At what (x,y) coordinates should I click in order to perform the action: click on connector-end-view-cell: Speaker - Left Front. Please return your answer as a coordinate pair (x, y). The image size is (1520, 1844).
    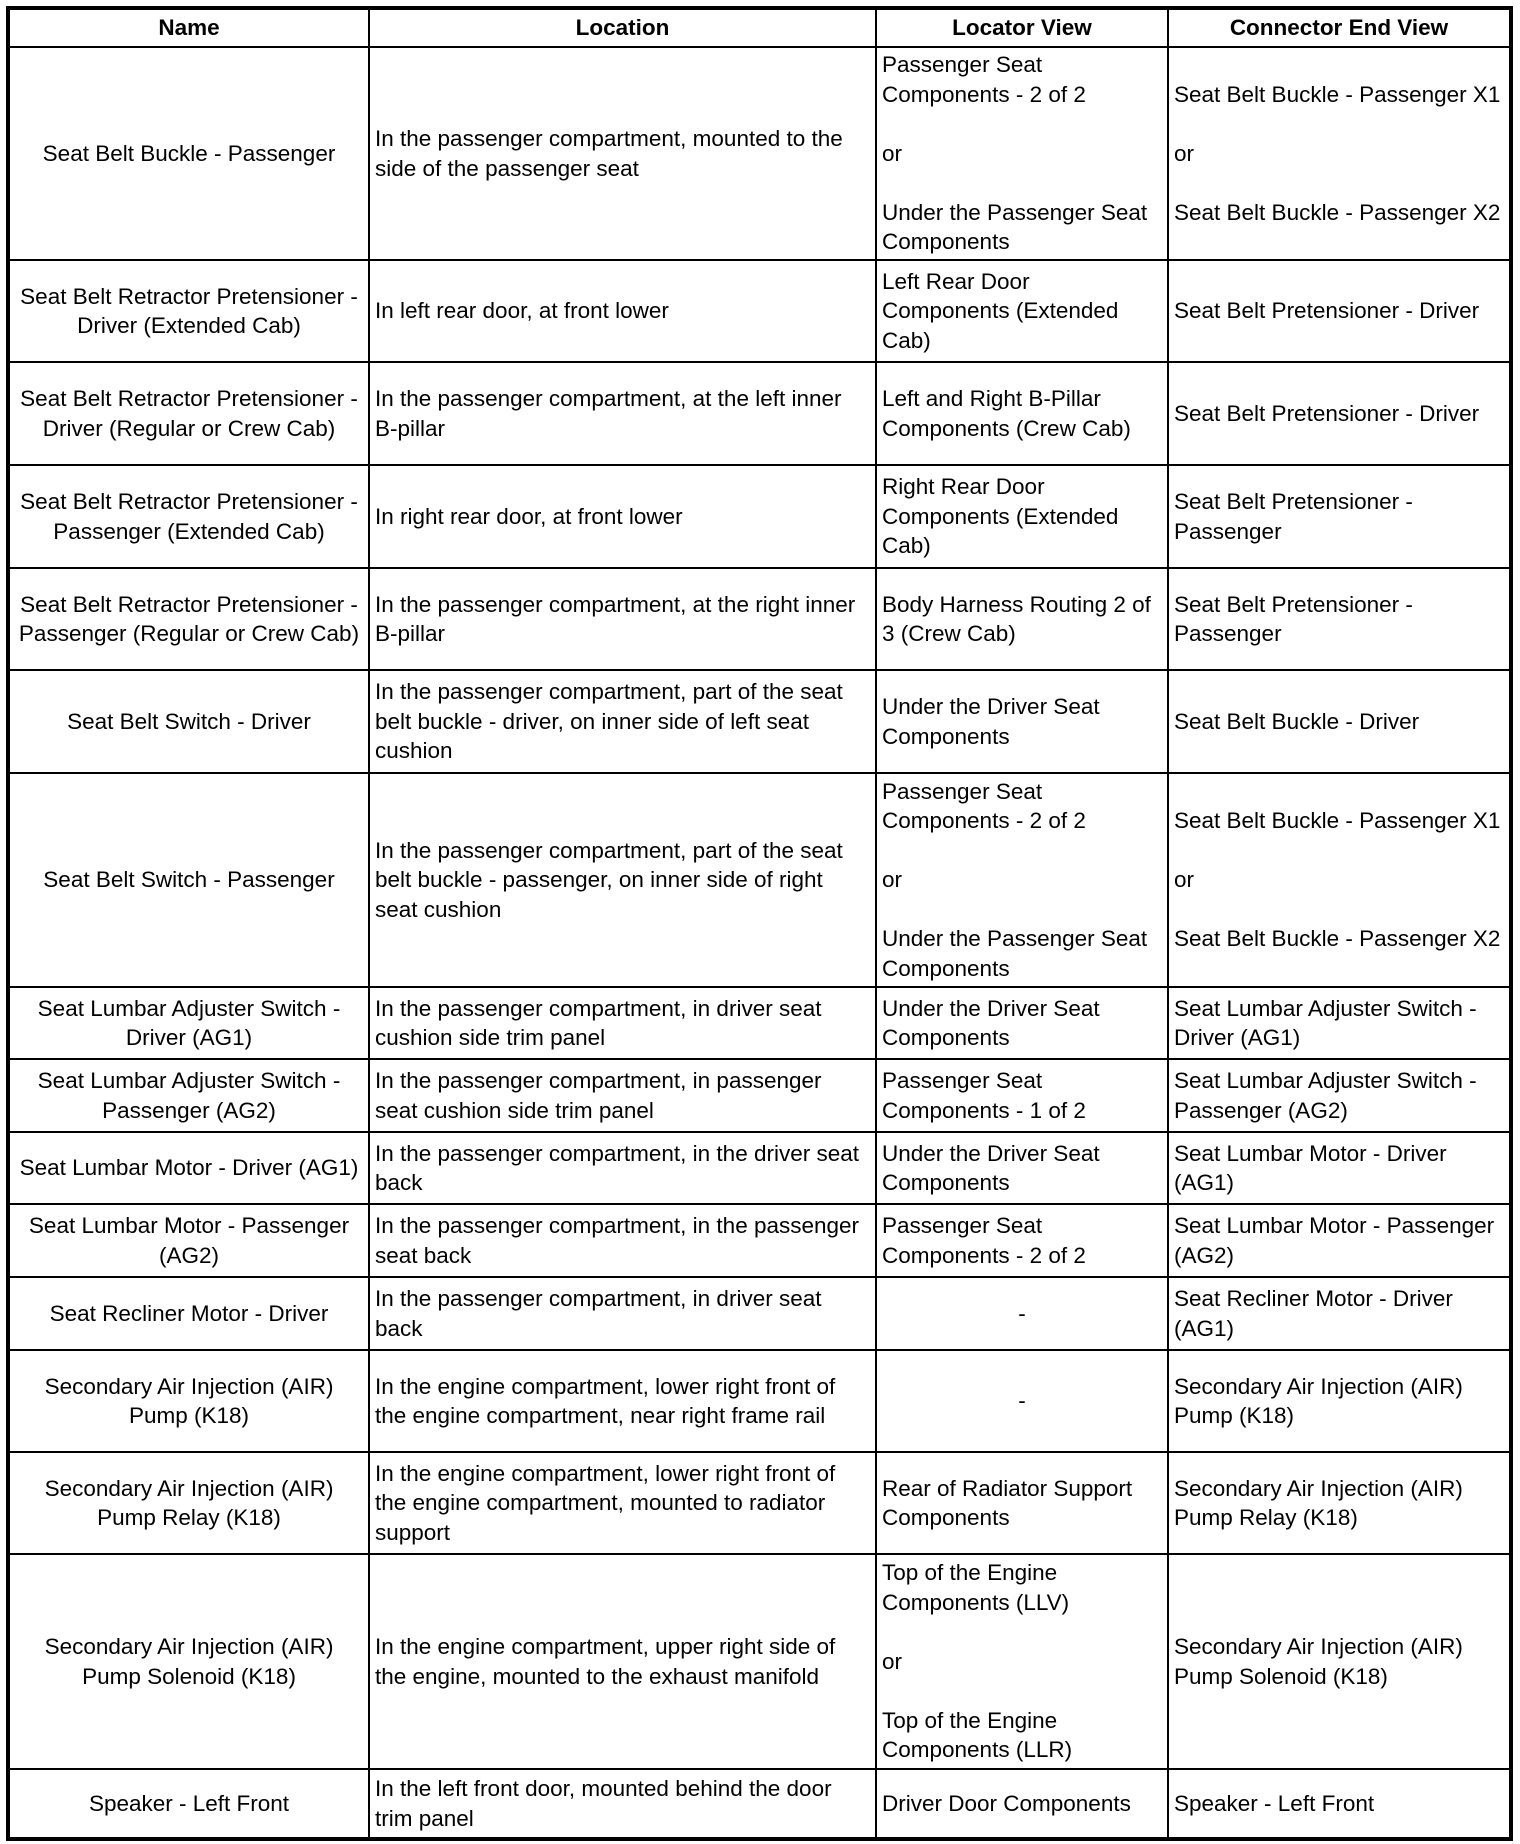
    Looking at the image, I should click on (1339, 1804).